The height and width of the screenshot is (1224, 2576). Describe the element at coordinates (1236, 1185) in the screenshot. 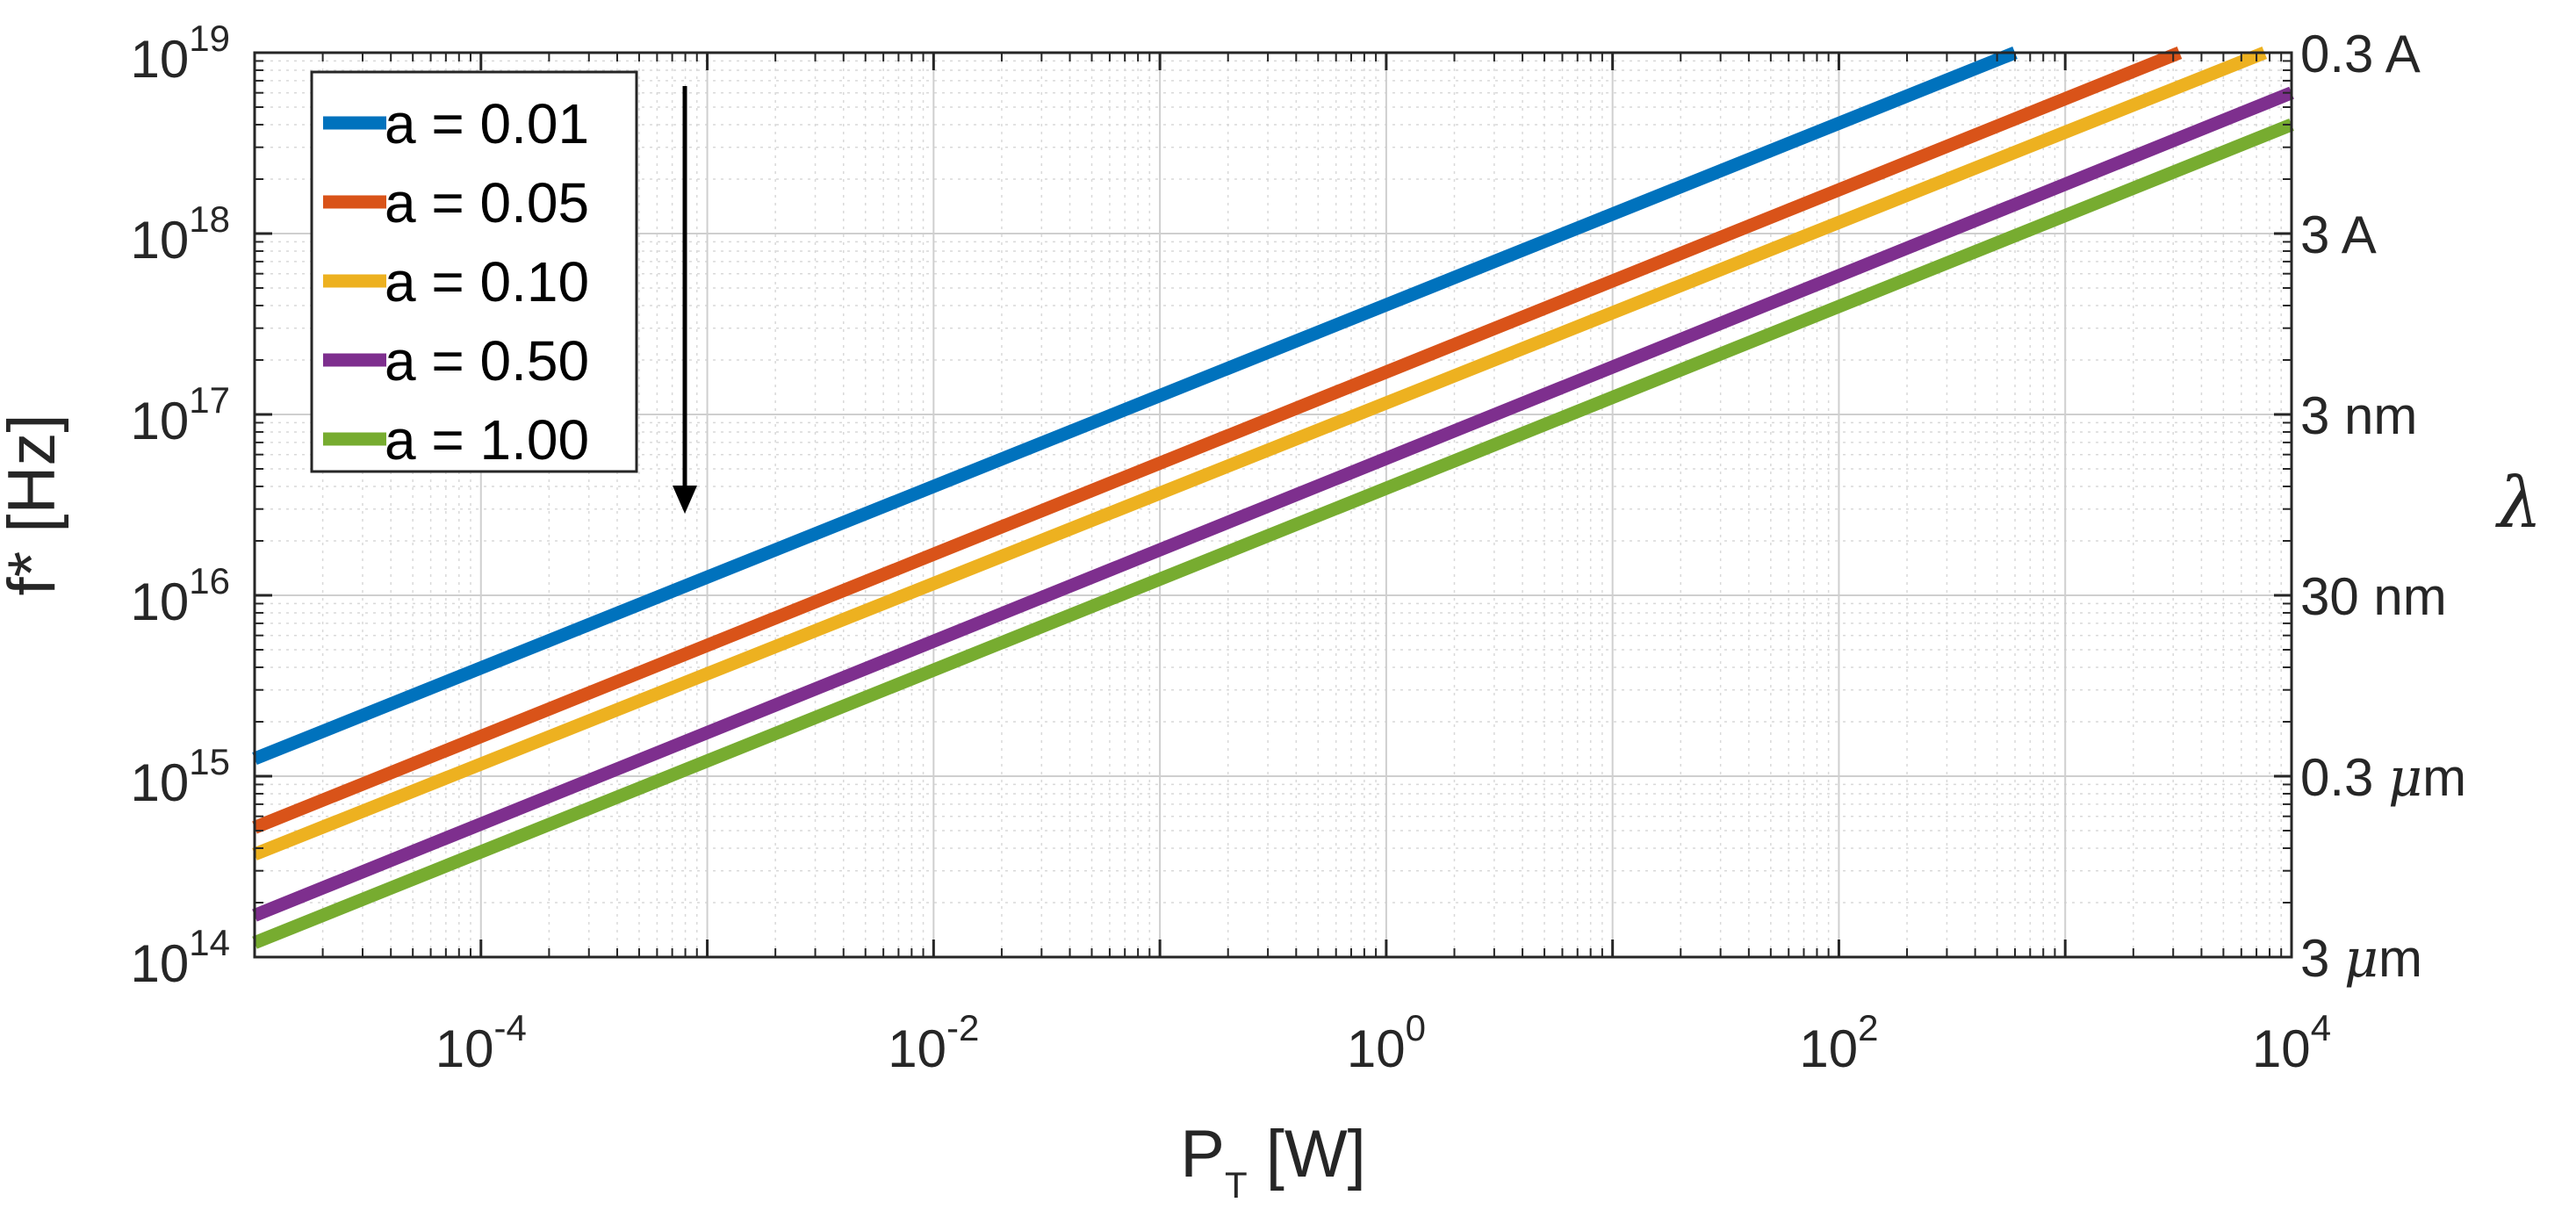

I see `x-axis-label-subscript: T` at that location.